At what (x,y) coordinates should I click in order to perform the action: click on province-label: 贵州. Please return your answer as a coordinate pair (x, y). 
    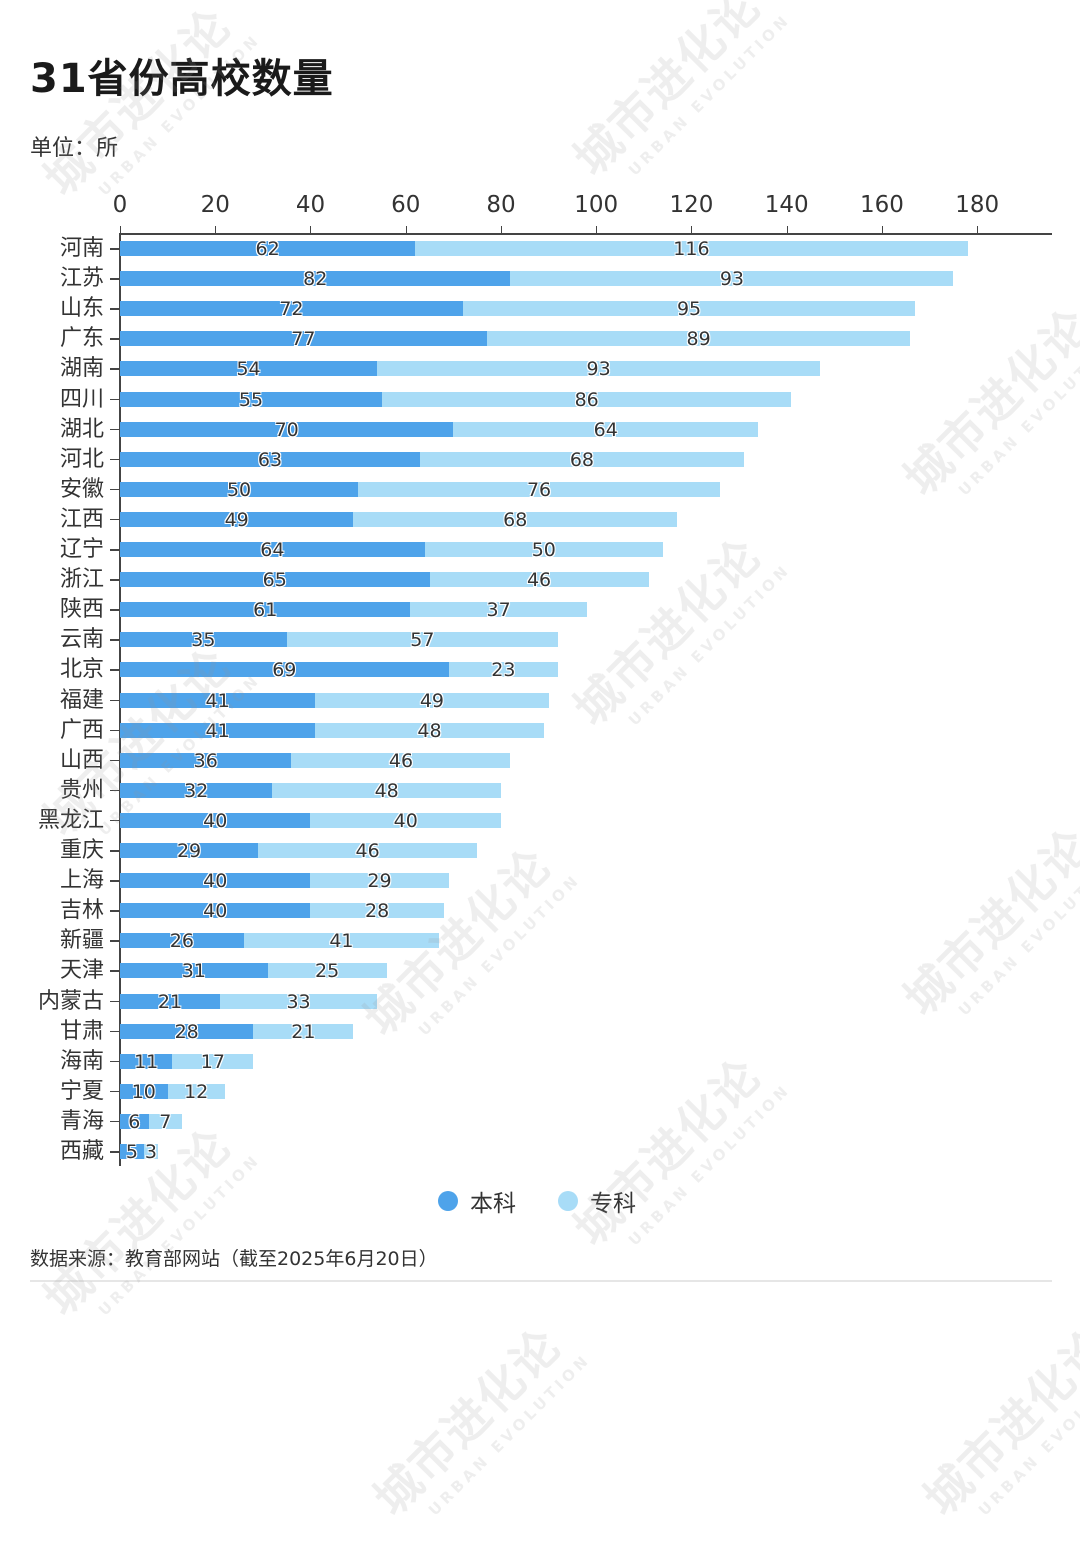
    Looking at the image, I should click on (81, 790).